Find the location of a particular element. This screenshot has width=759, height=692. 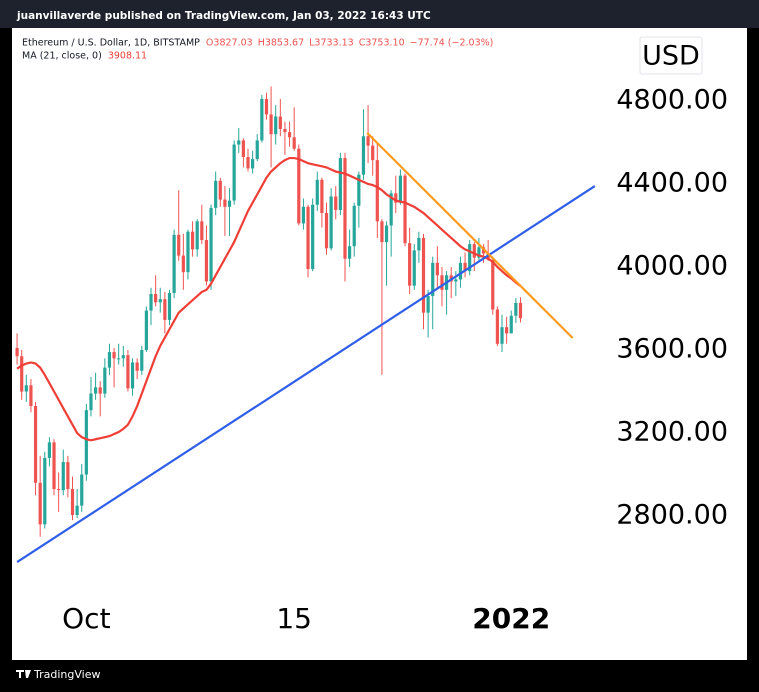

y-tick-label: 4800.00 is located at coordinates (672, 99).